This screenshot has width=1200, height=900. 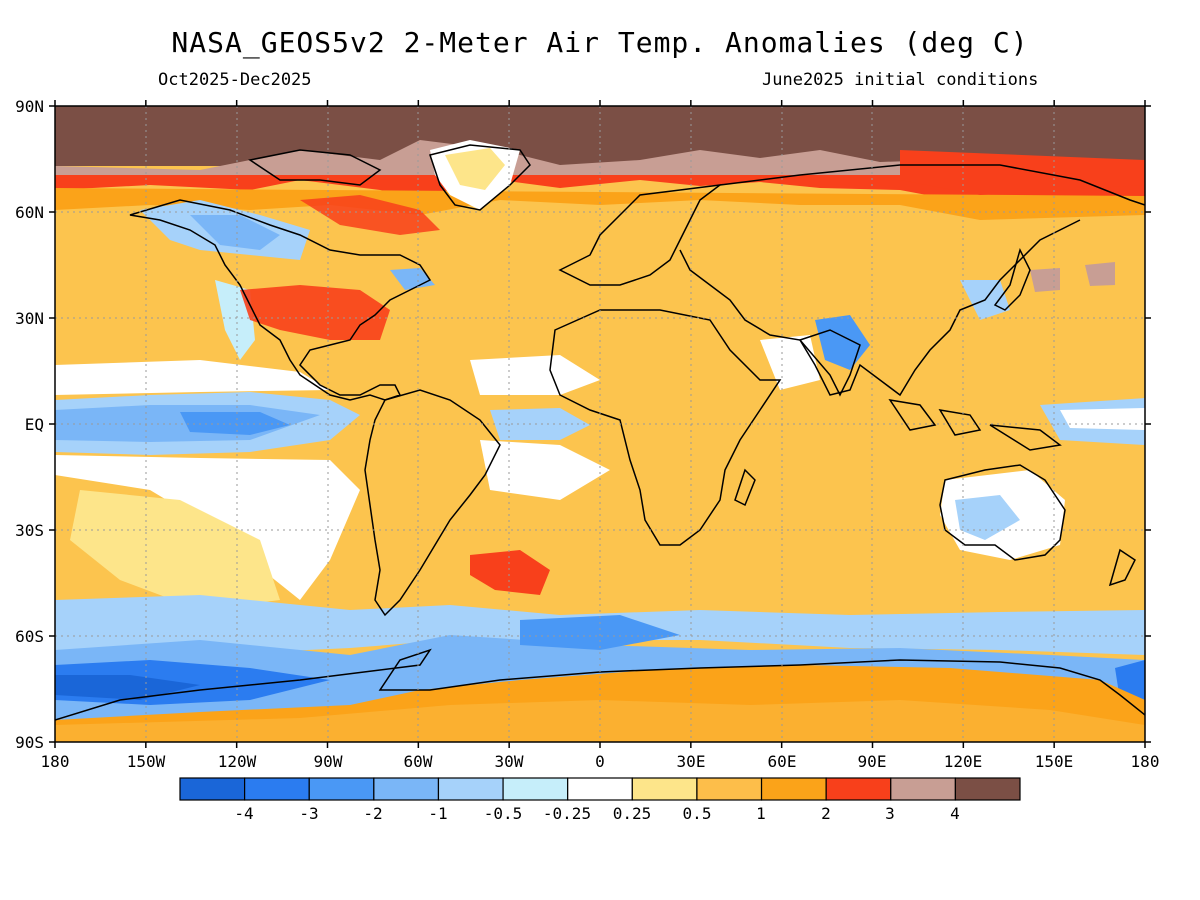 I want to click on lat-axis: 90N 60N 30N EQ 30S 60S 90S, so click(x=29, y=424).